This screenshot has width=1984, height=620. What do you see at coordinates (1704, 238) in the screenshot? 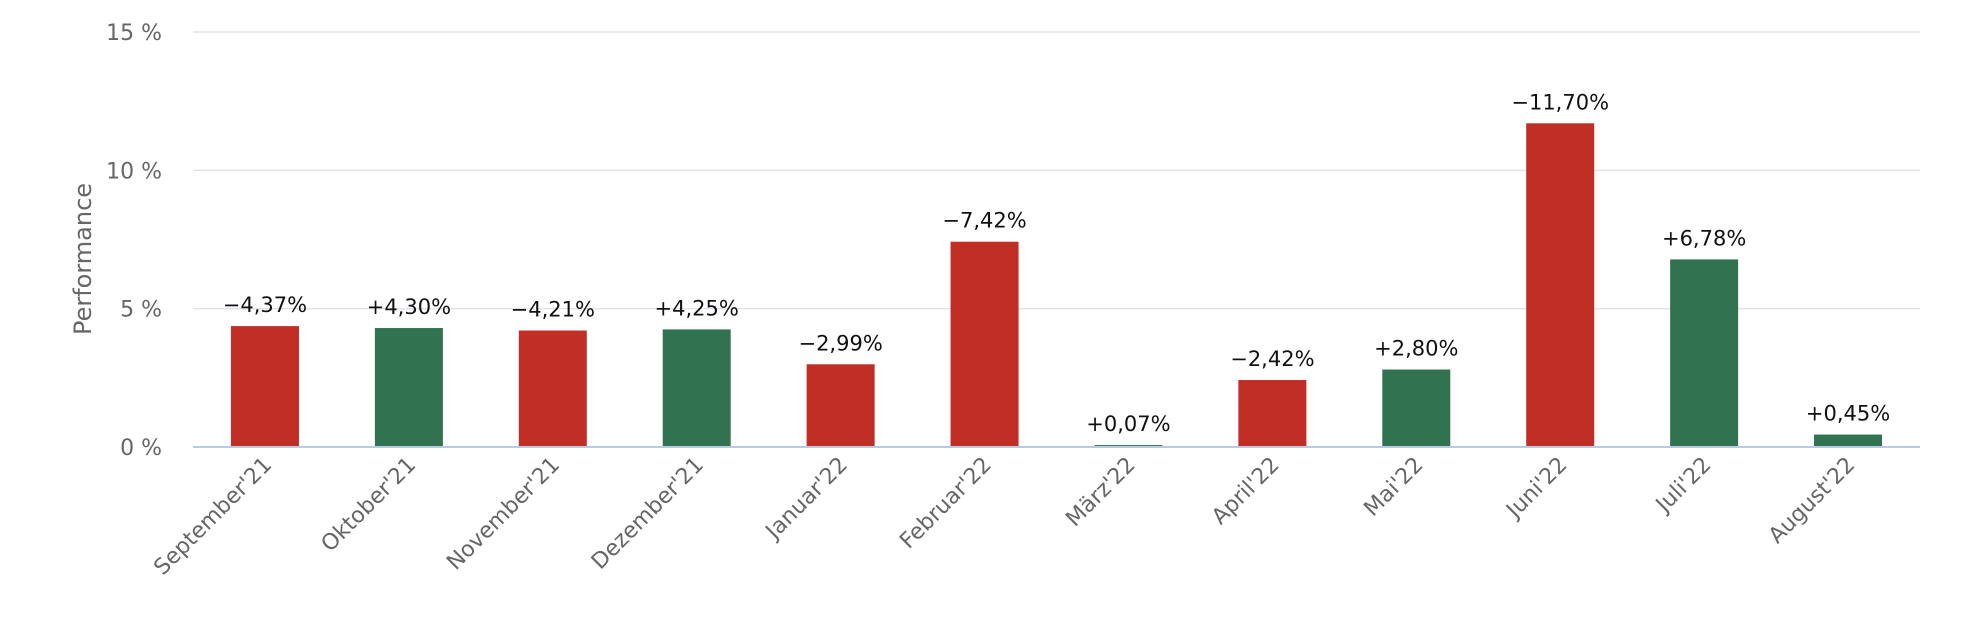
I see `data-label: +6,78%` at bounding box center [1704, 238].